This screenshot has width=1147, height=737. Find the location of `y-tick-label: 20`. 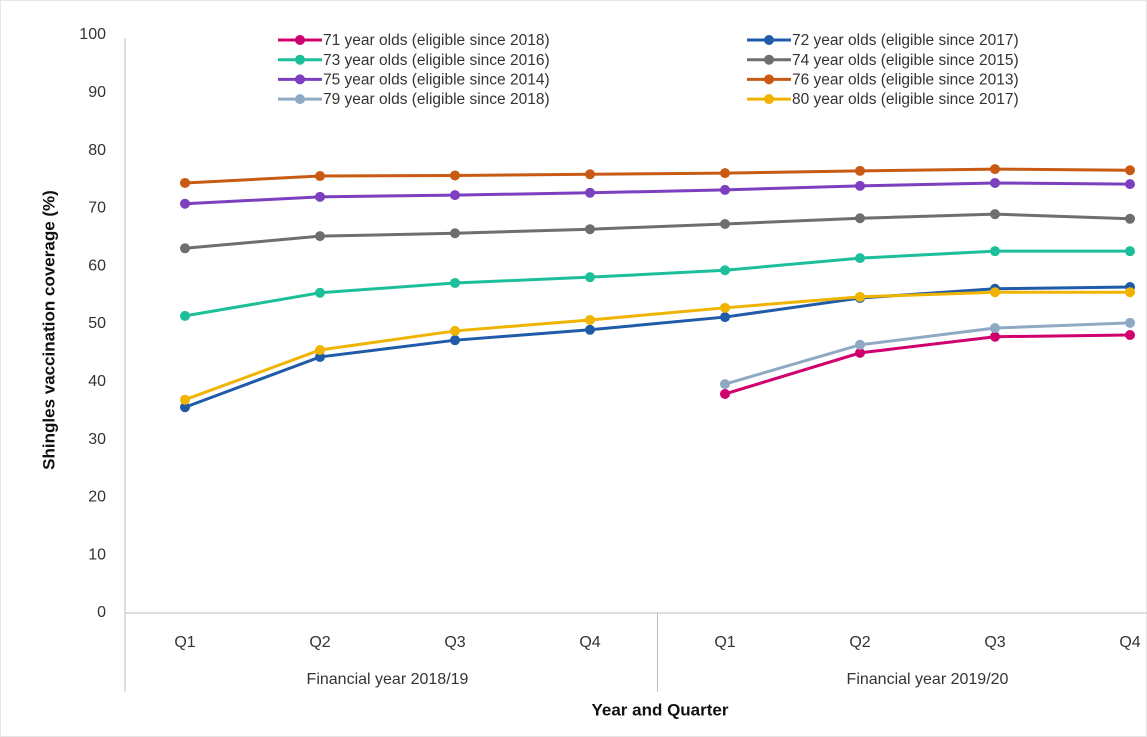

y-tick-label: 20 is located at coordinates (97, 497).